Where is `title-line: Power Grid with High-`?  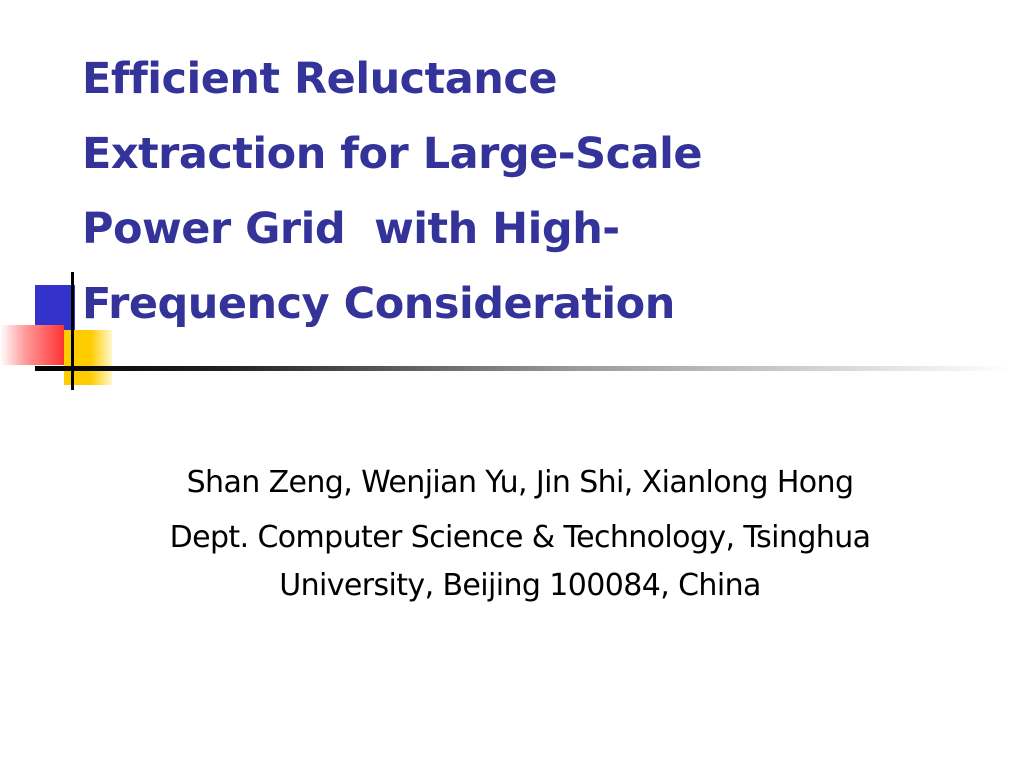 title-line: Power Grid with High- is located at coordinates (351, 229).